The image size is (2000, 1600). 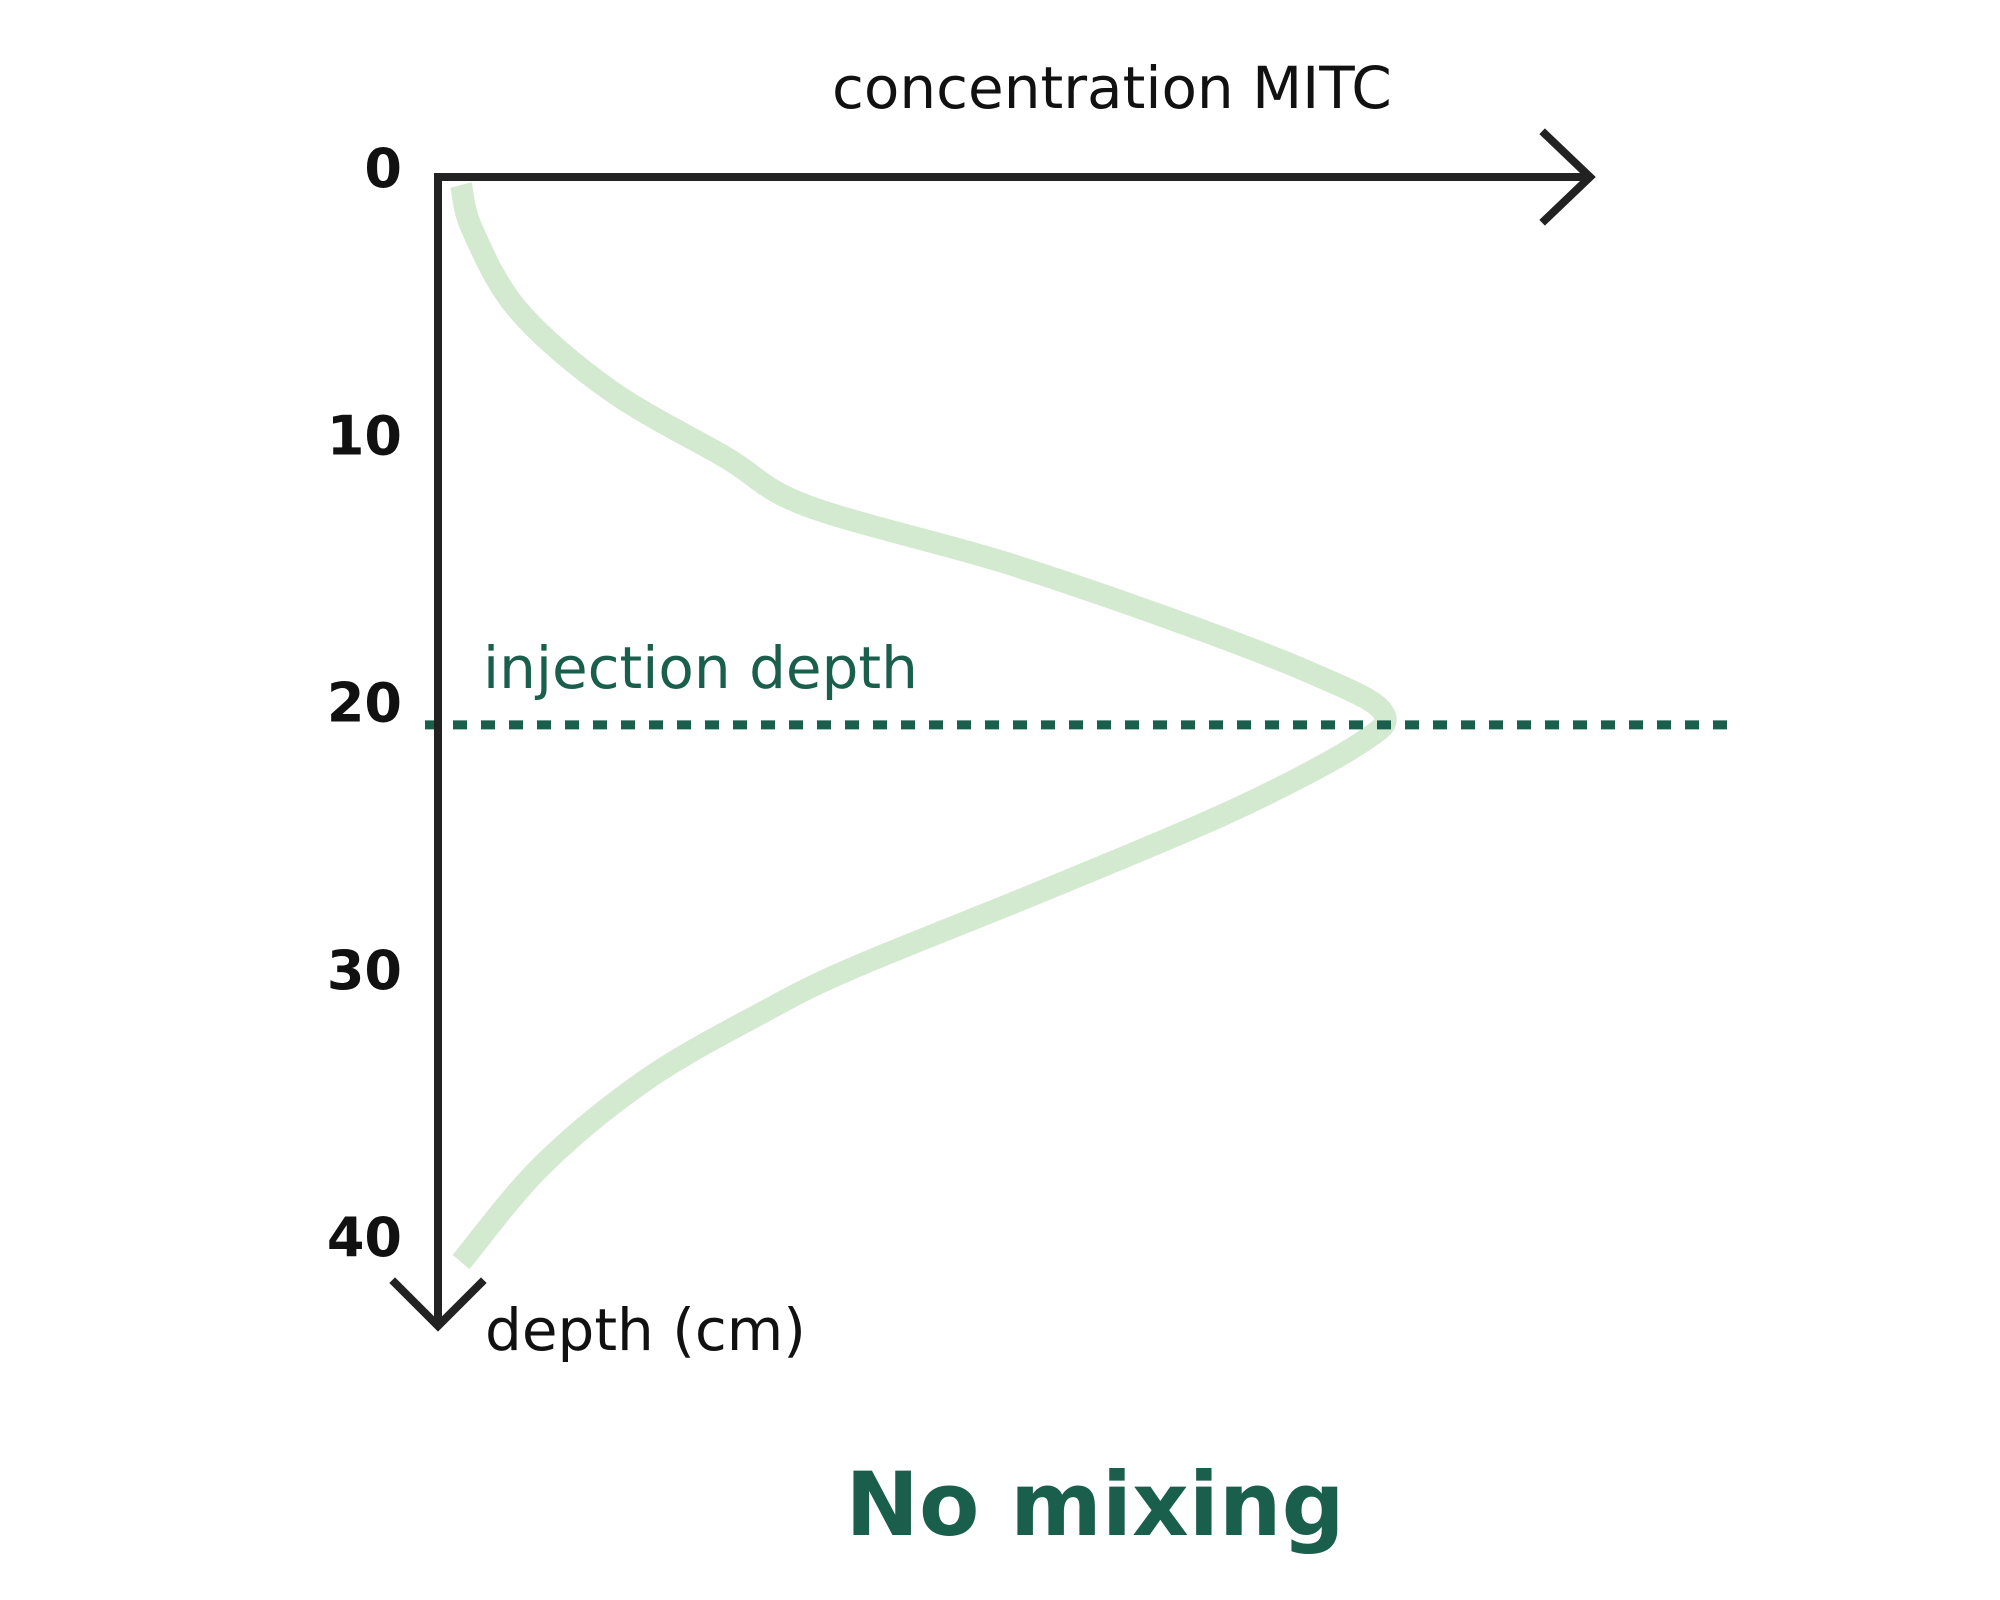 What do you see at coordinates (383, 168) in the screenshot?
I see `y-tick-label: 0` at bounding box center [383, 168].